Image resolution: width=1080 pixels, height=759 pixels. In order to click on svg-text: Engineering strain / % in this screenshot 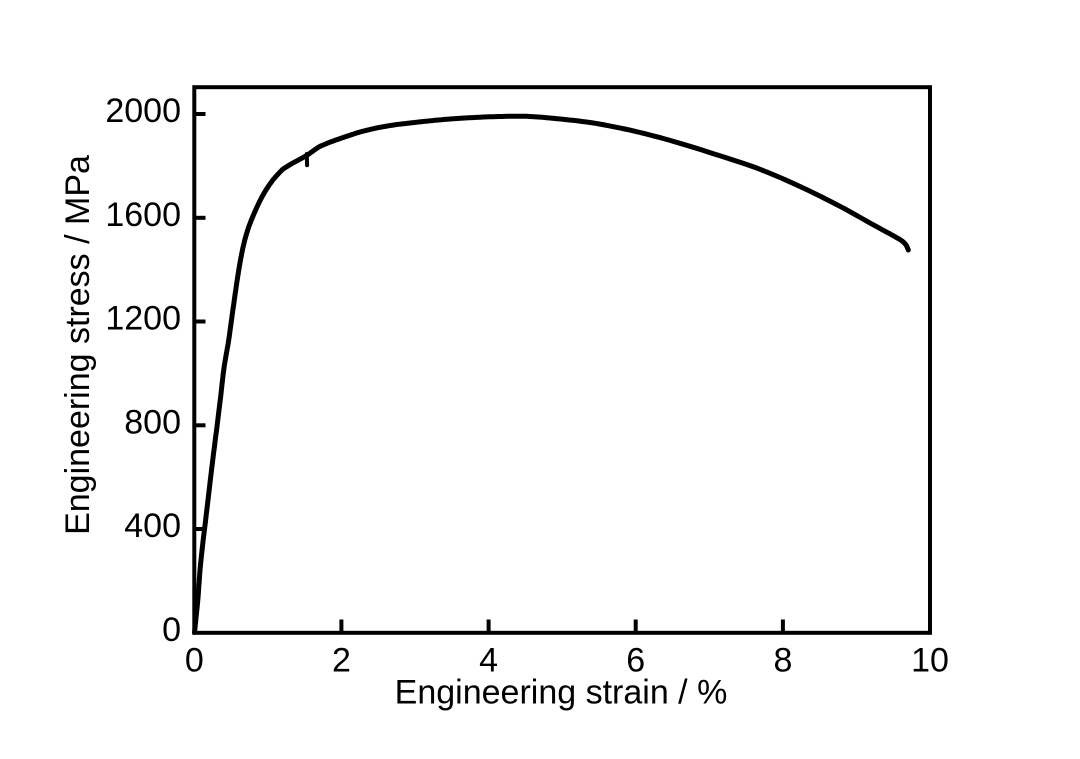, I will do `click(561, 693)`.